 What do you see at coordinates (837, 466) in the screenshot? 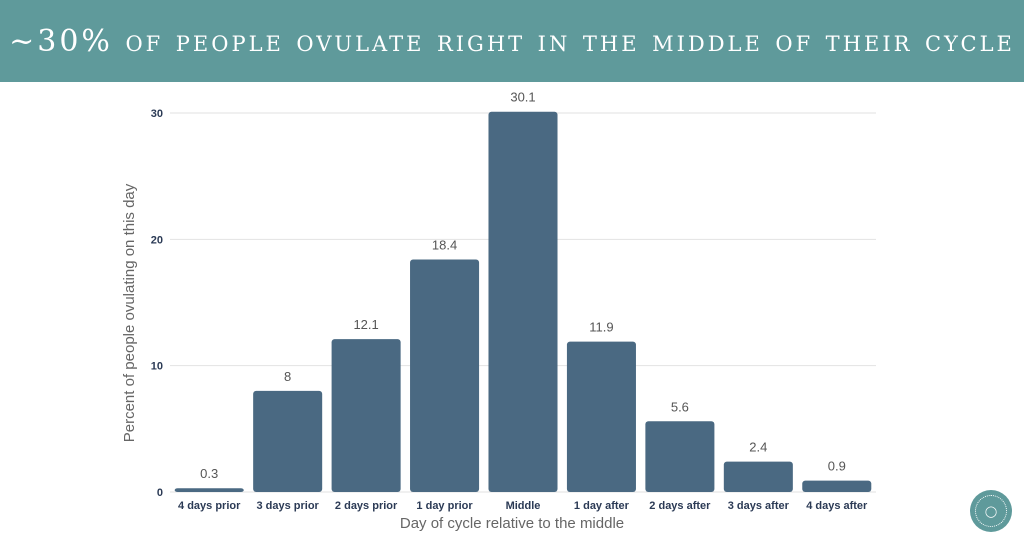
I see `bar-value-label: 0.9` at bounding box center [837, 466].